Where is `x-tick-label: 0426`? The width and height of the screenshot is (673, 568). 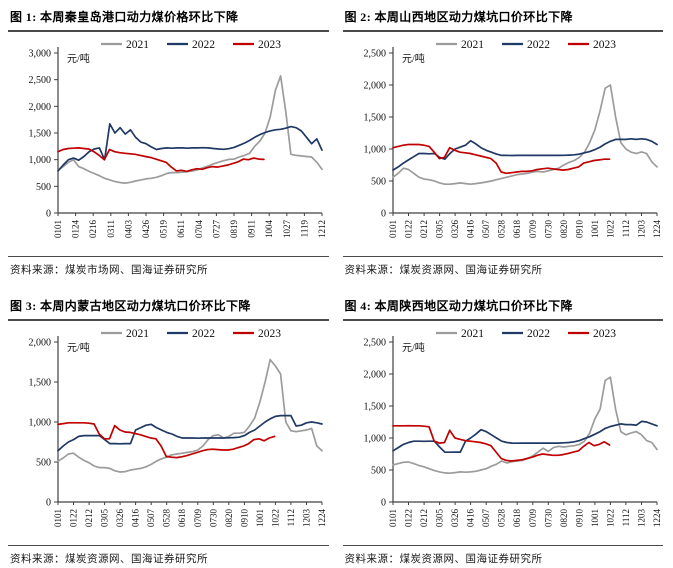
x-tick-label: 0426 is located at coordinates (146, 229).